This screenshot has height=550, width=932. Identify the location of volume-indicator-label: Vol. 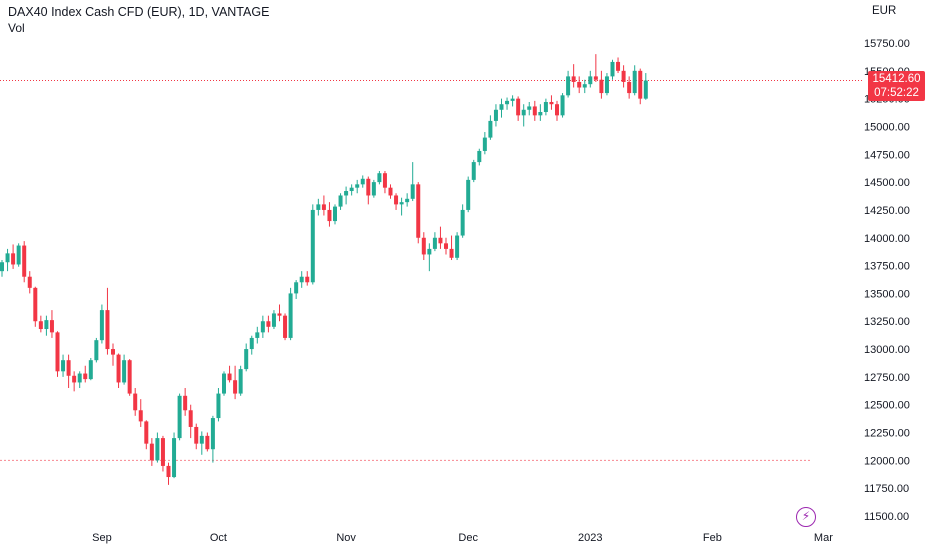
(16, 28).